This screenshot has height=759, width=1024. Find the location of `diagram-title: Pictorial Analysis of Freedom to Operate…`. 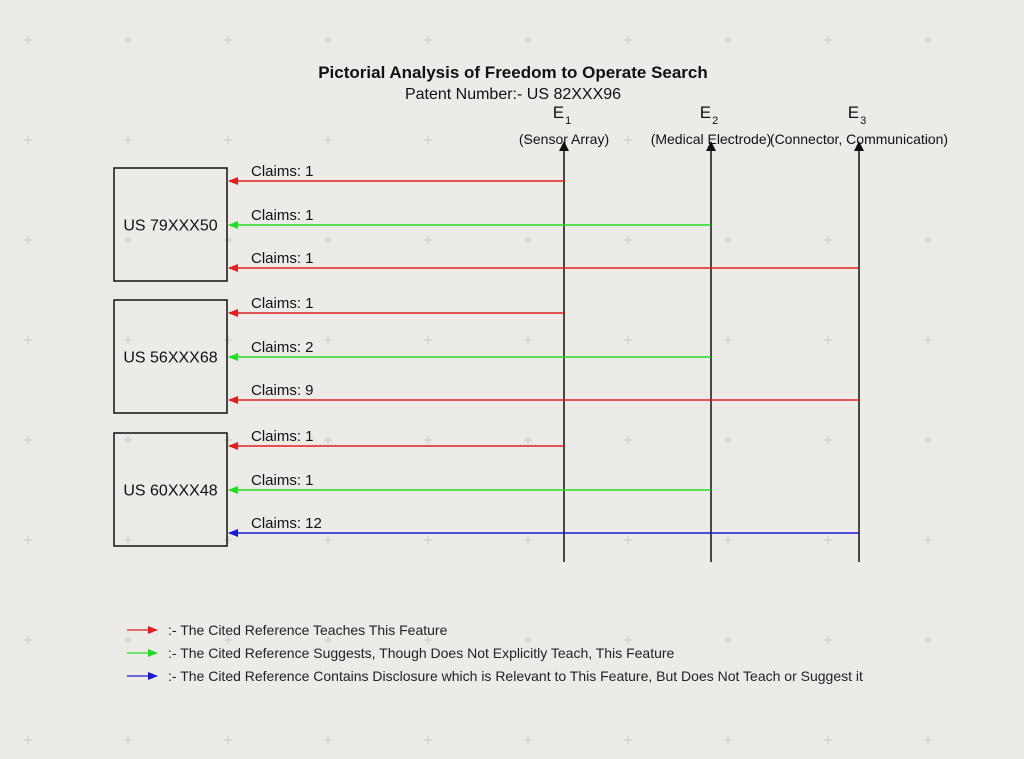

diagram-title: Pictorial Analysis of Freedom to Operate… is located at coordinates (513, 72).